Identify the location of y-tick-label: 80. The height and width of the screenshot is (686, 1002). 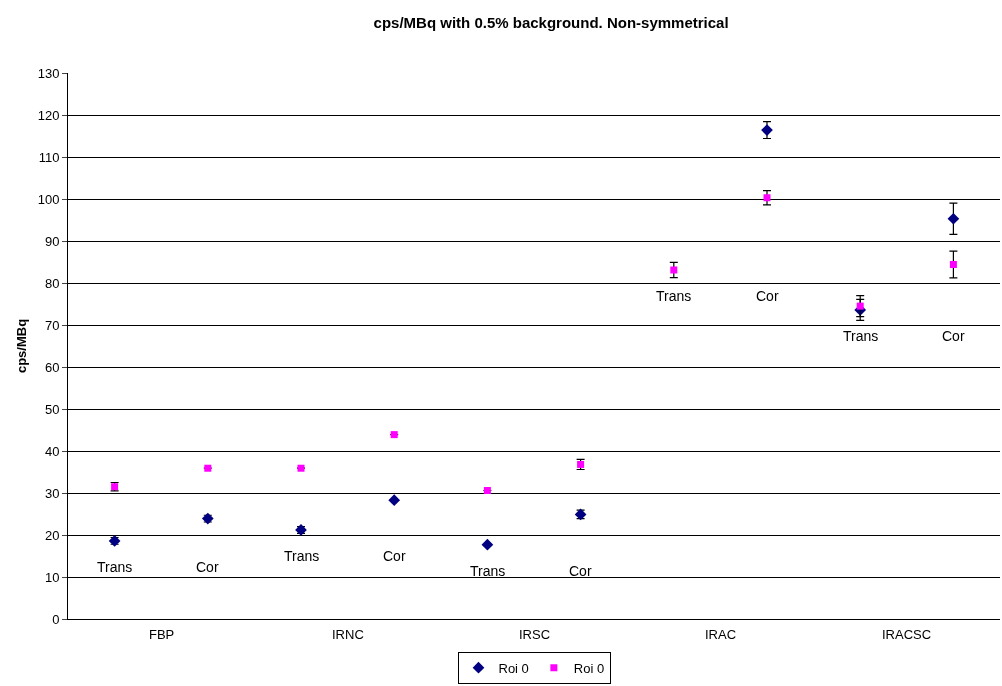
(52, 283).